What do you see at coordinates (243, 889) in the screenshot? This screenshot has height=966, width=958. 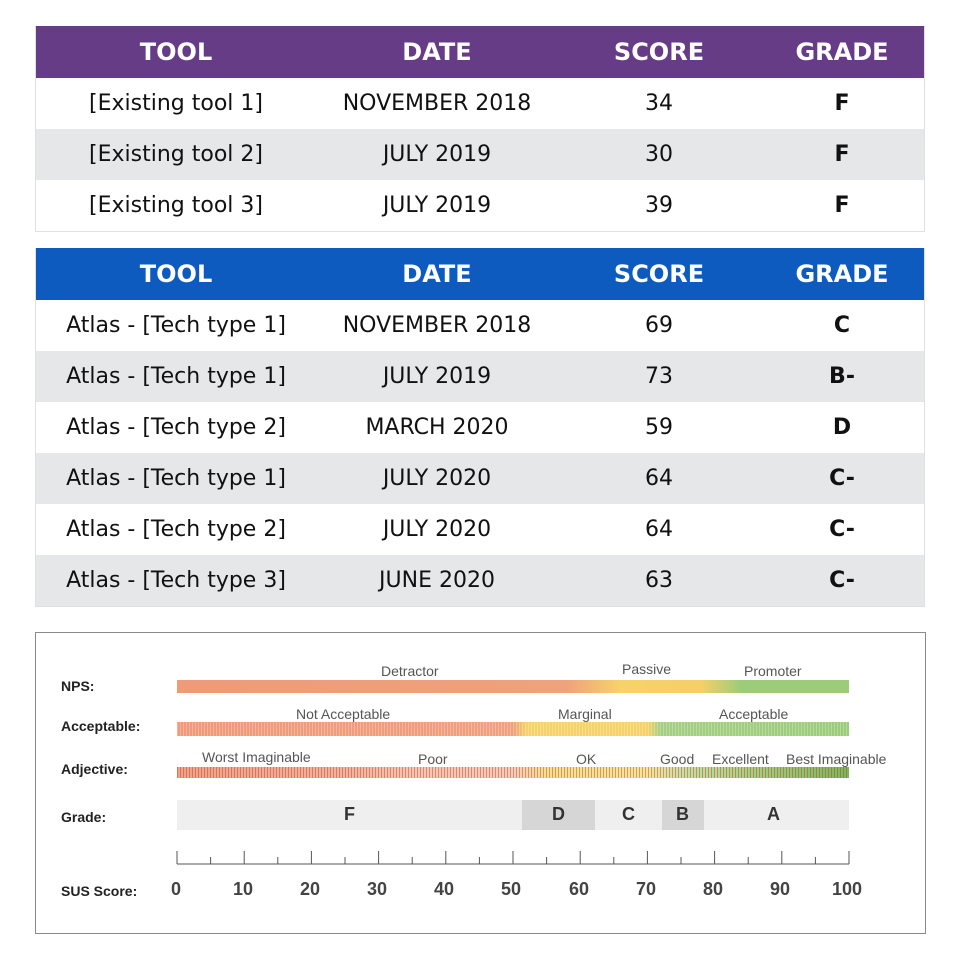 I see `tick-label-10: 10` at bounding box center [243, 889].